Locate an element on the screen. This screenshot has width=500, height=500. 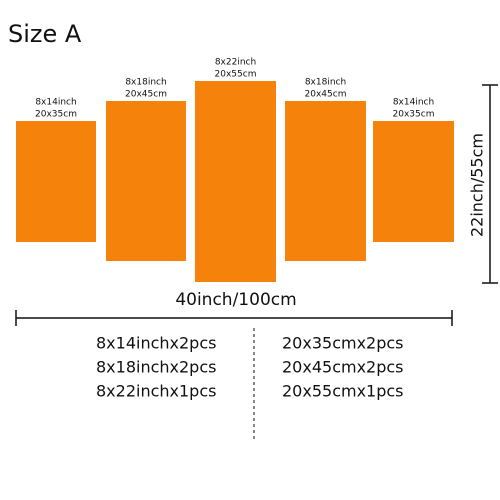
left-list-item: 8x14inchx2pcs is located at coordinates (156, 343).